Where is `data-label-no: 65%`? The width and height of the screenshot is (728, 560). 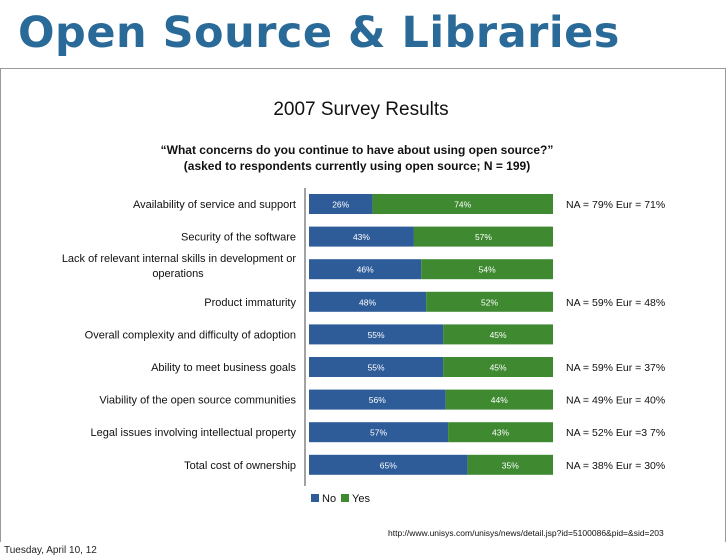 data-label-no: 65% is located at coordinates (388, 465).